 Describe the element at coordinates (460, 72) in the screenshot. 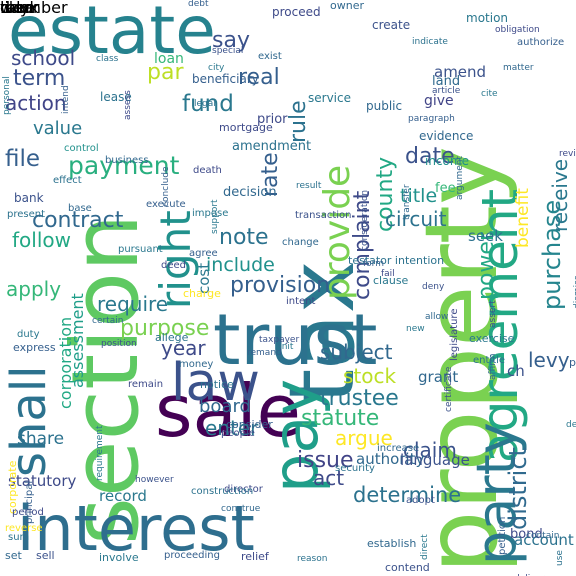

I see `word-amend: amend` at that location.